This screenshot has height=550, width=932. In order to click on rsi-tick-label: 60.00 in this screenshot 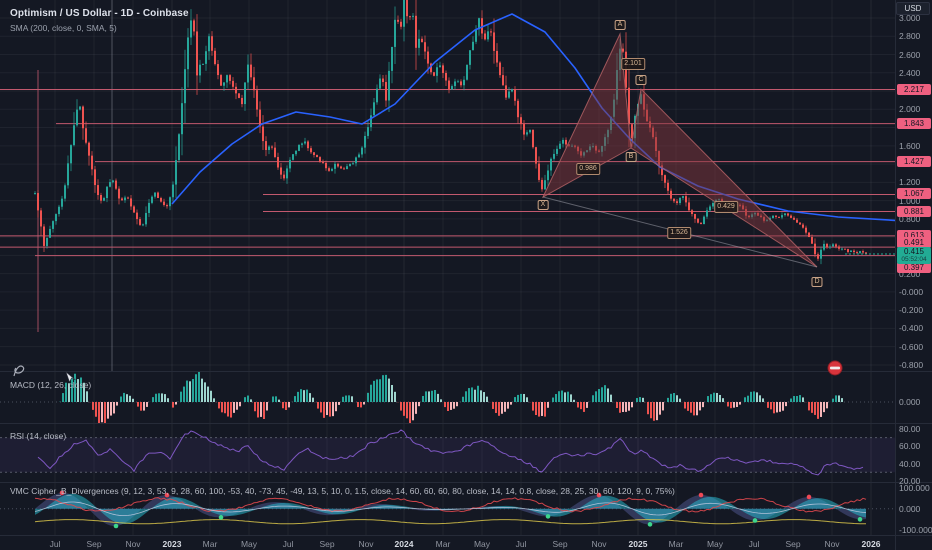, I will do `click(910, 446)`.